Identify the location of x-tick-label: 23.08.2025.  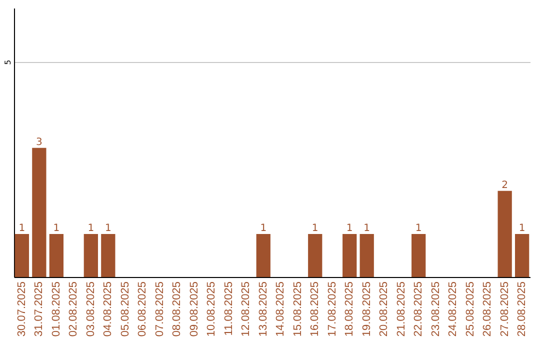
(436, 309).